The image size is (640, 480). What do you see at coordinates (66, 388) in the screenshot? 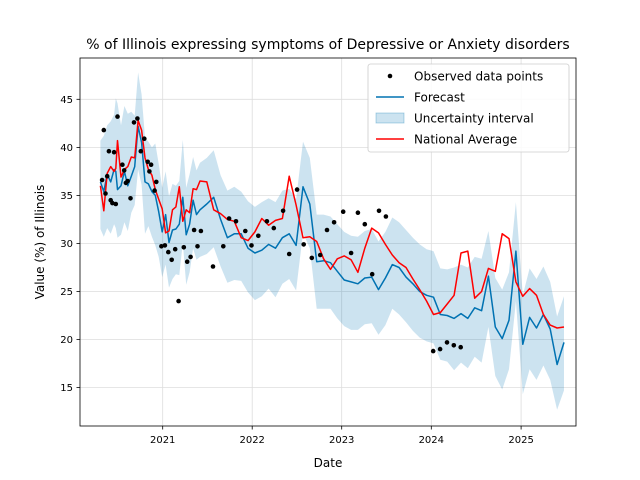
I see `y-tick-label: 15` at bounding box center [66, 388].